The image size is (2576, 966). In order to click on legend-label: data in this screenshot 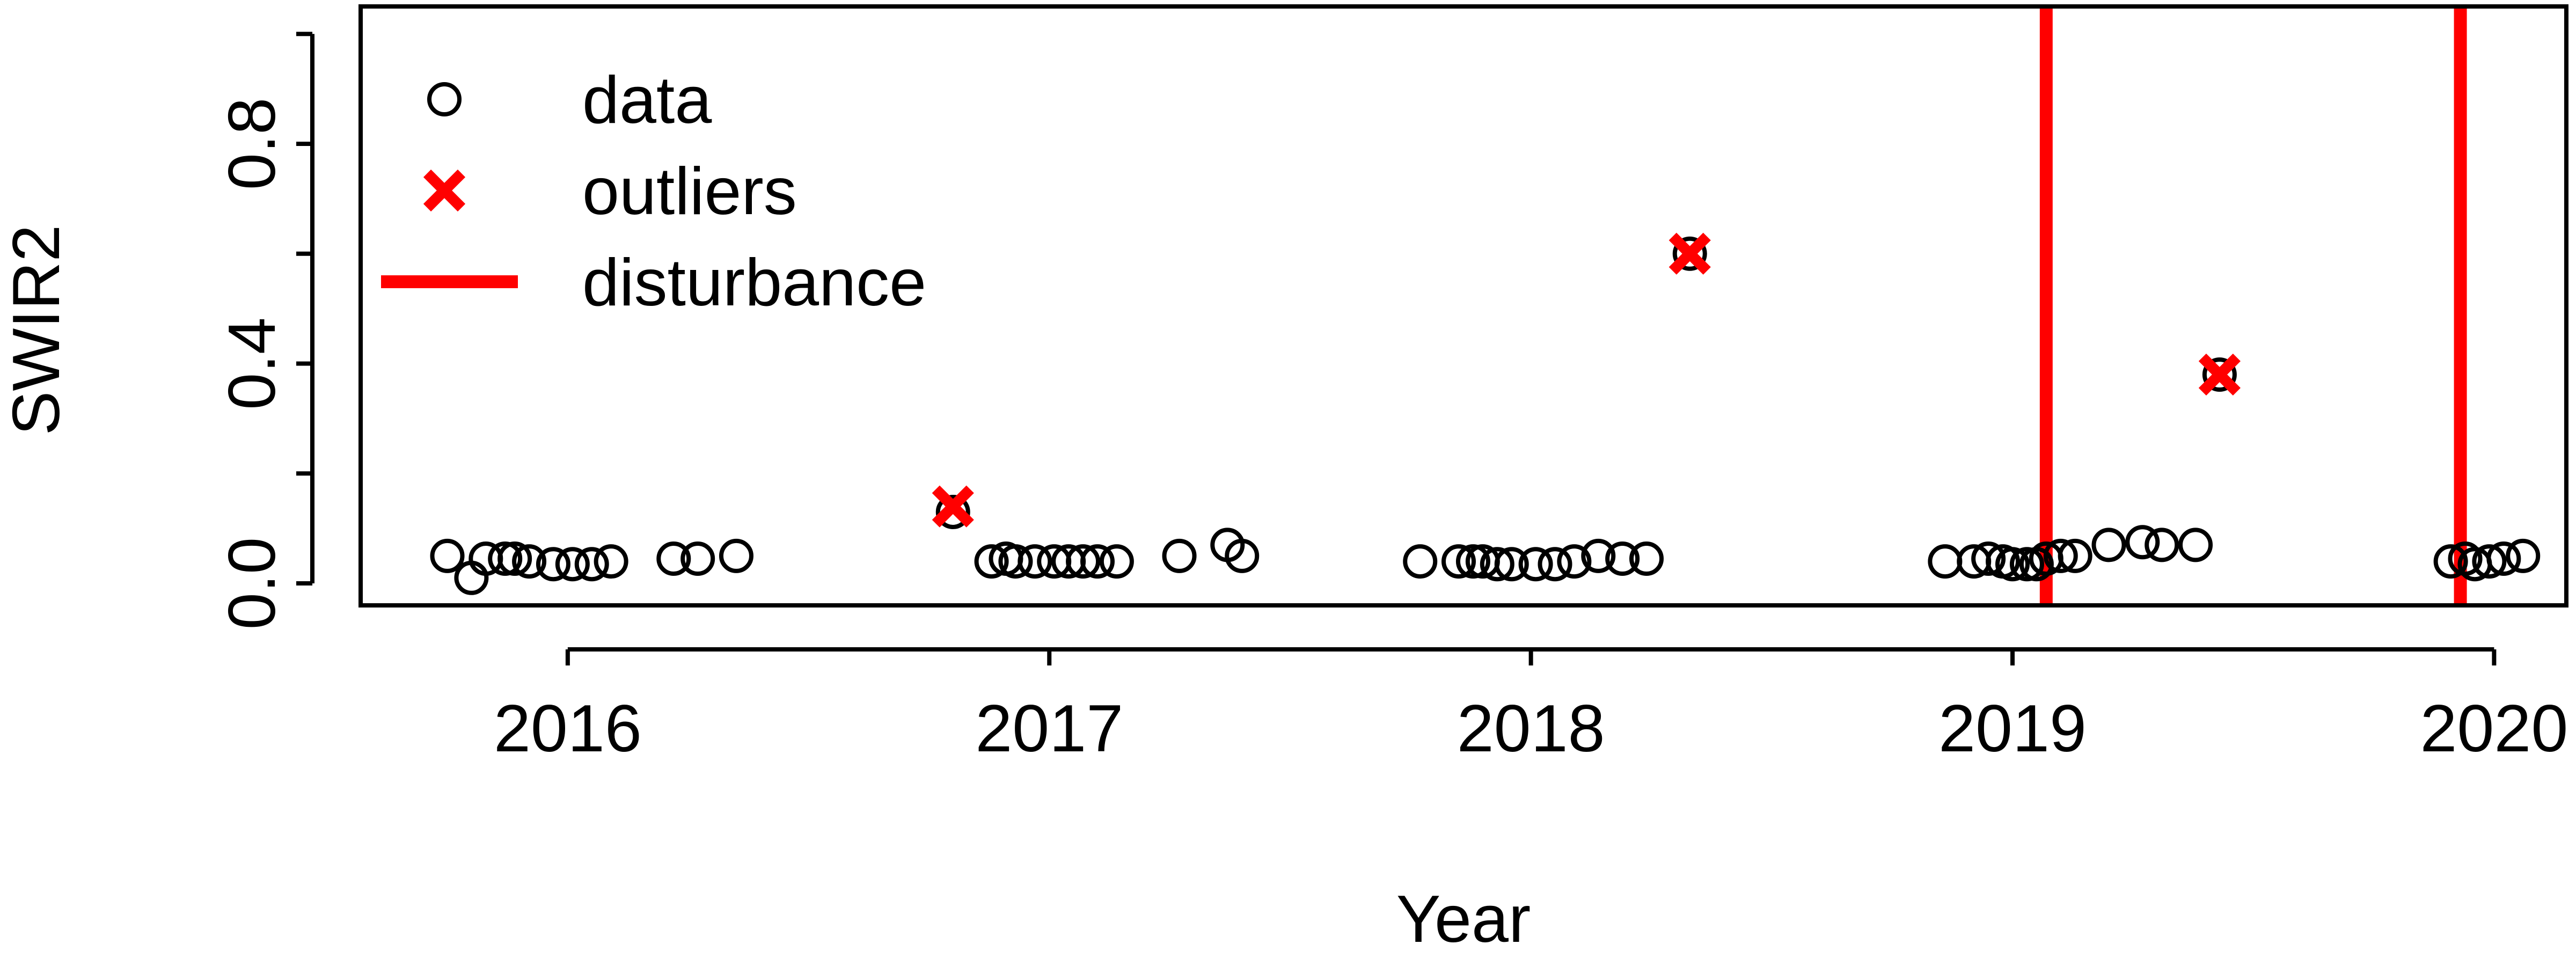, I will do `click(647, 100)`.